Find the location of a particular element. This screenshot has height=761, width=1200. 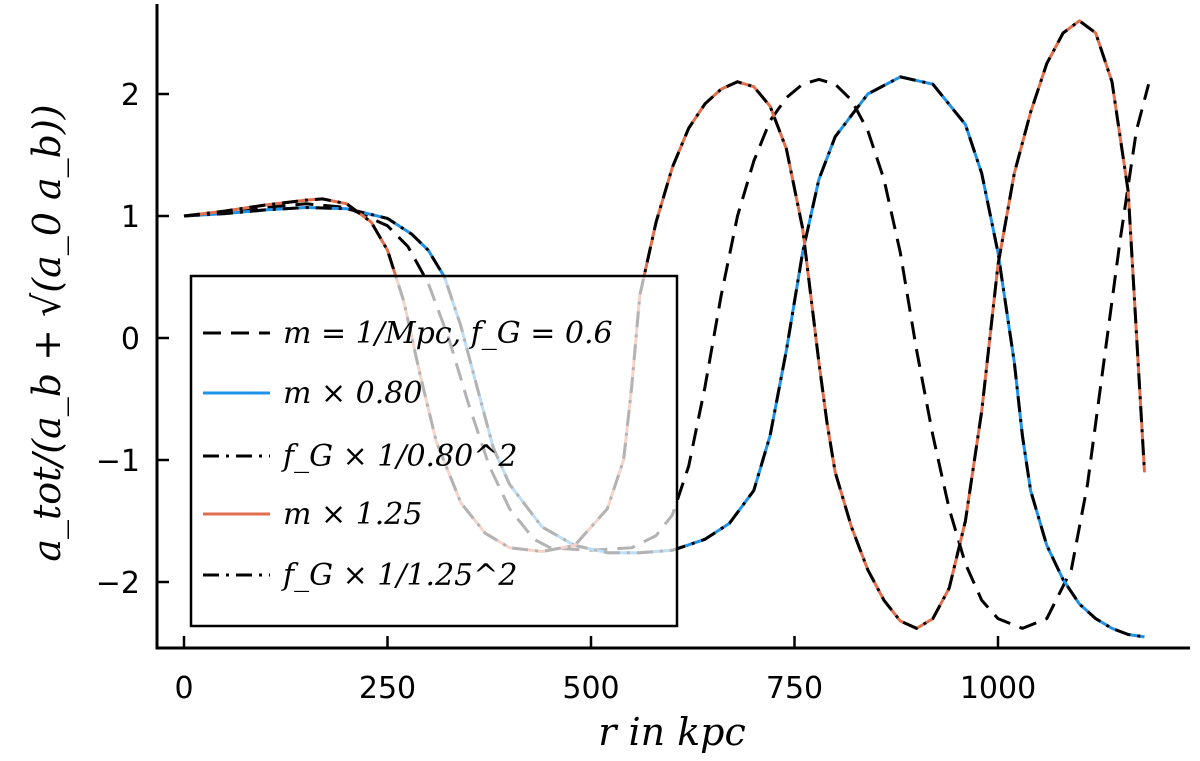

y-tick-label: 1 is located at coordinates (130, 217).